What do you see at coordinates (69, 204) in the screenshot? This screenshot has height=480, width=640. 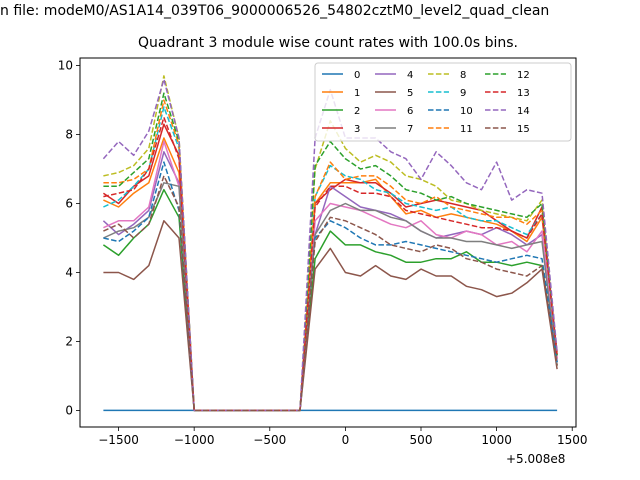 I see `y-tick-label: 6` at bounding box center [69, 204].